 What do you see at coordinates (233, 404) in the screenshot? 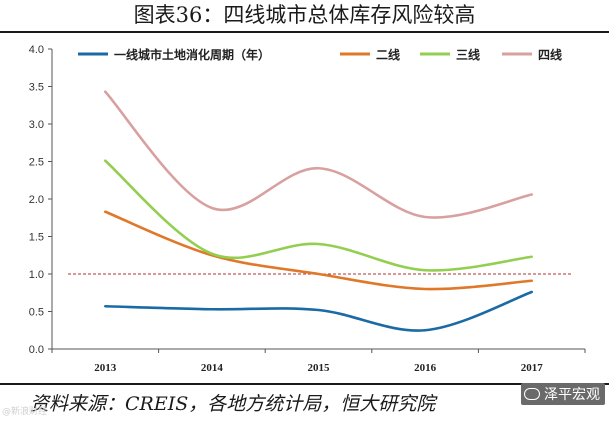
I see `source-note: 资料来源：CREIS，各地方统计局，恒大研究院` at bounding box center [233, 404].